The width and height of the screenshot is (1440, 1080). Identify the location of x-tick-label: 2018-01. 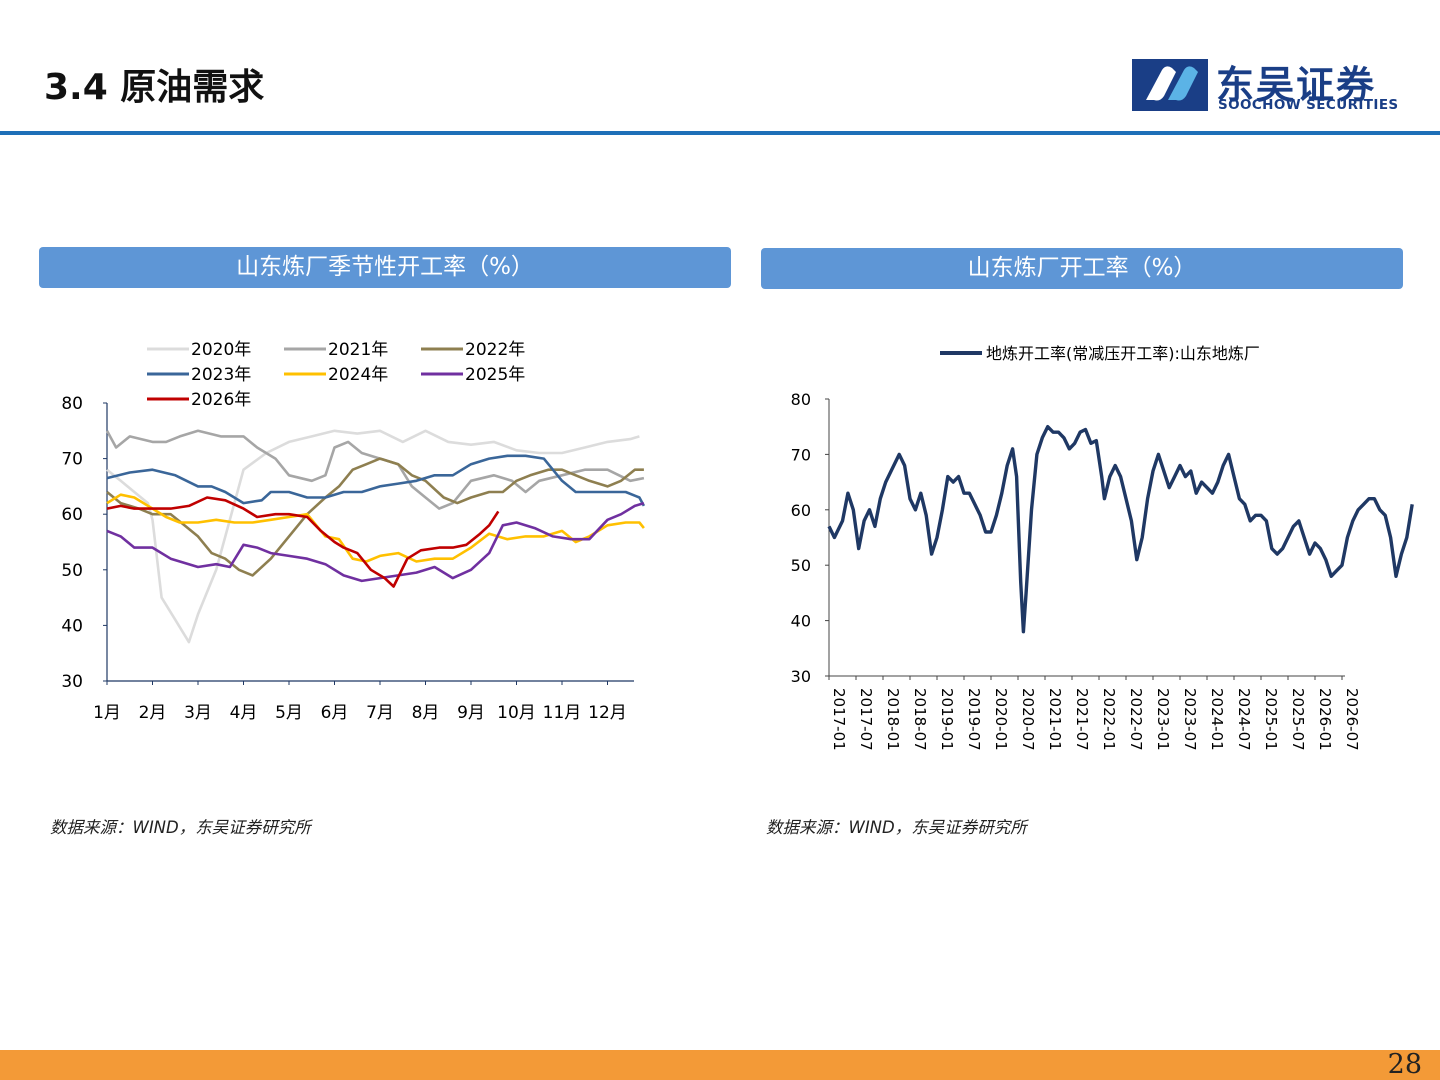
(893, 719).